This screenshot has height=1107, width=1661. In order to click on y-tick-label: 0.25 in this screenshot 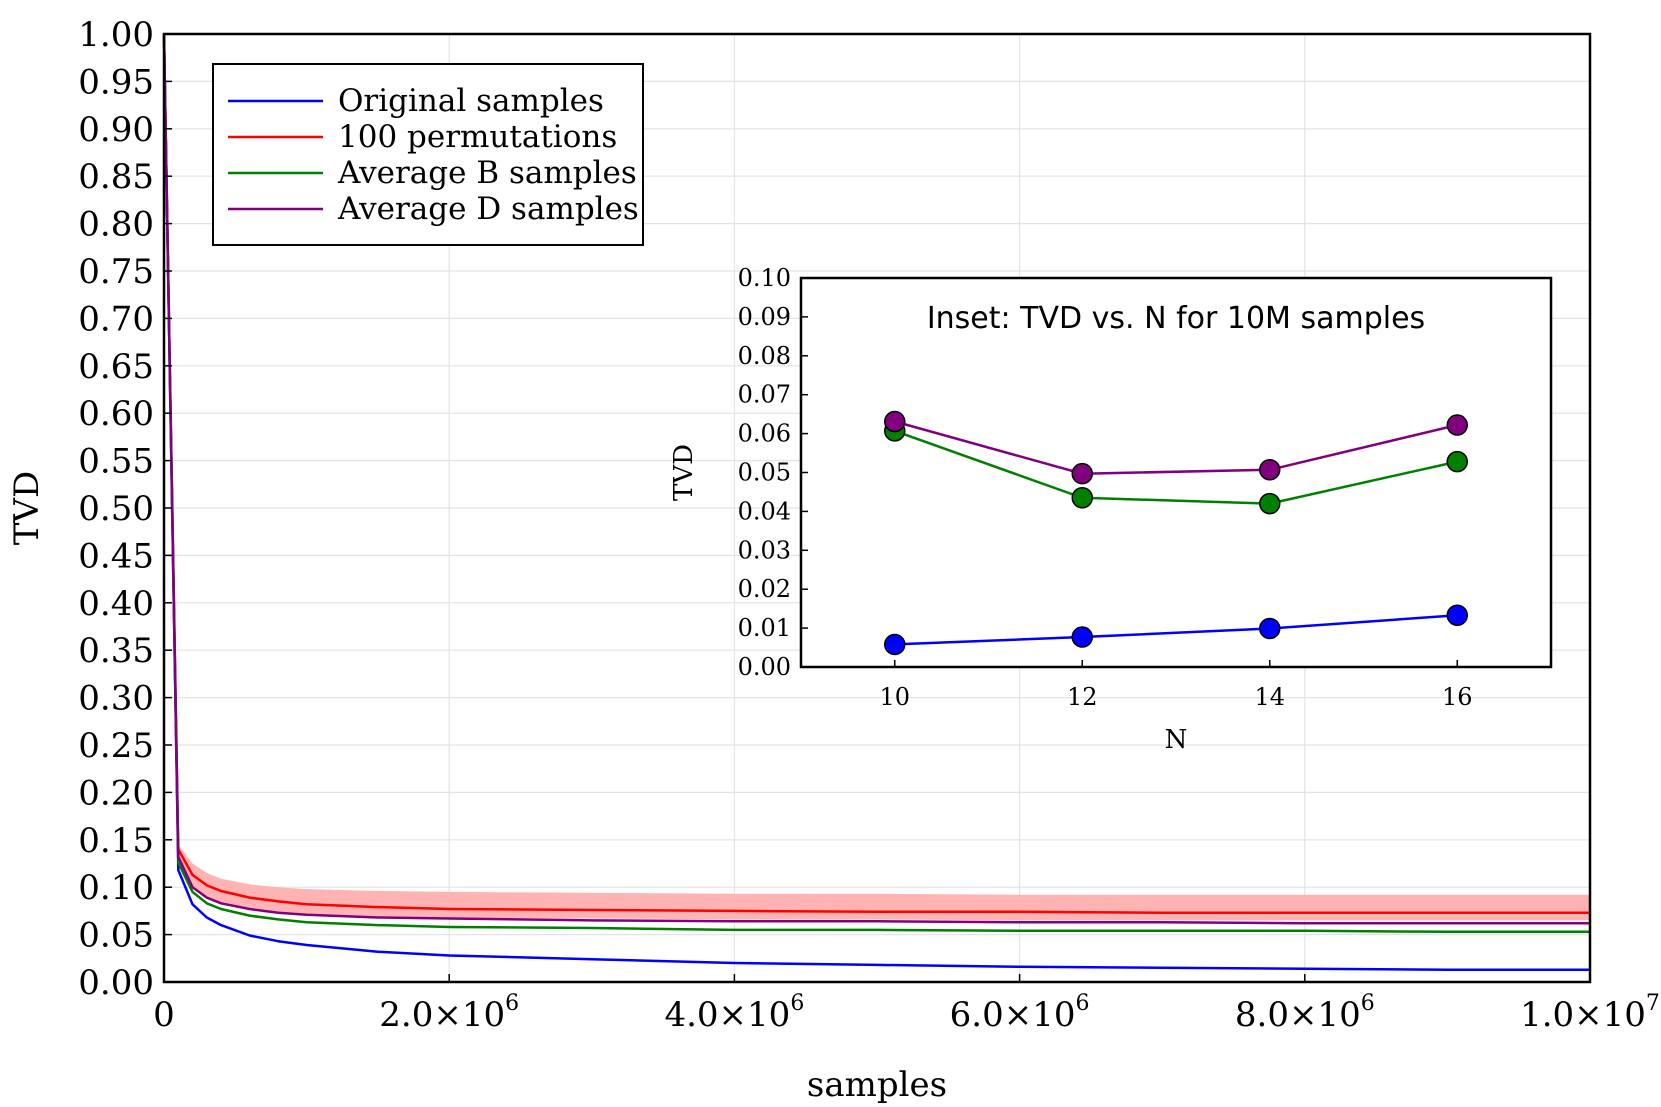, I will do `click(116, 746)`.